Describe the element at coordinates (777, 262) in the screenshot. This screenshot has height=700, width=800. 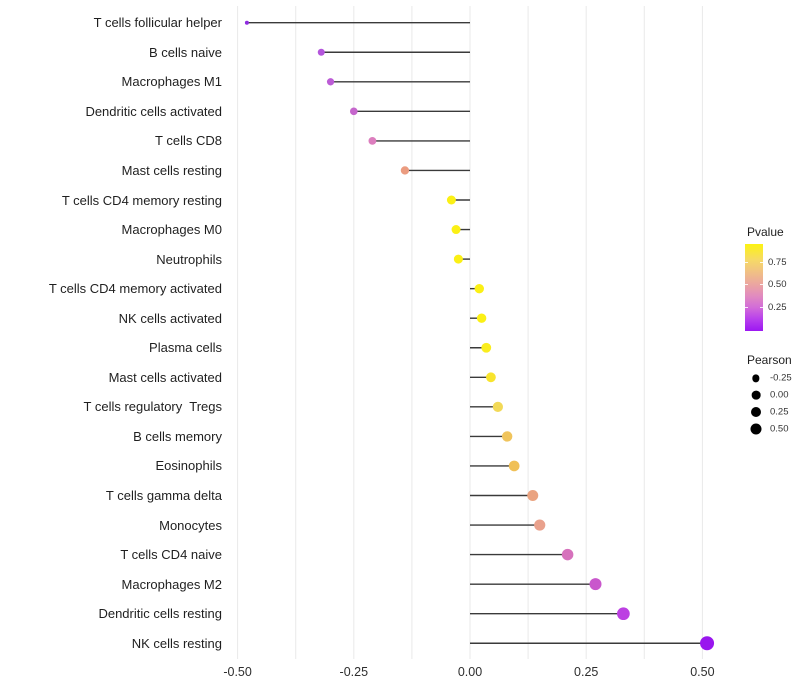
I see `pvalue-tick-label: 0.75` at that location.